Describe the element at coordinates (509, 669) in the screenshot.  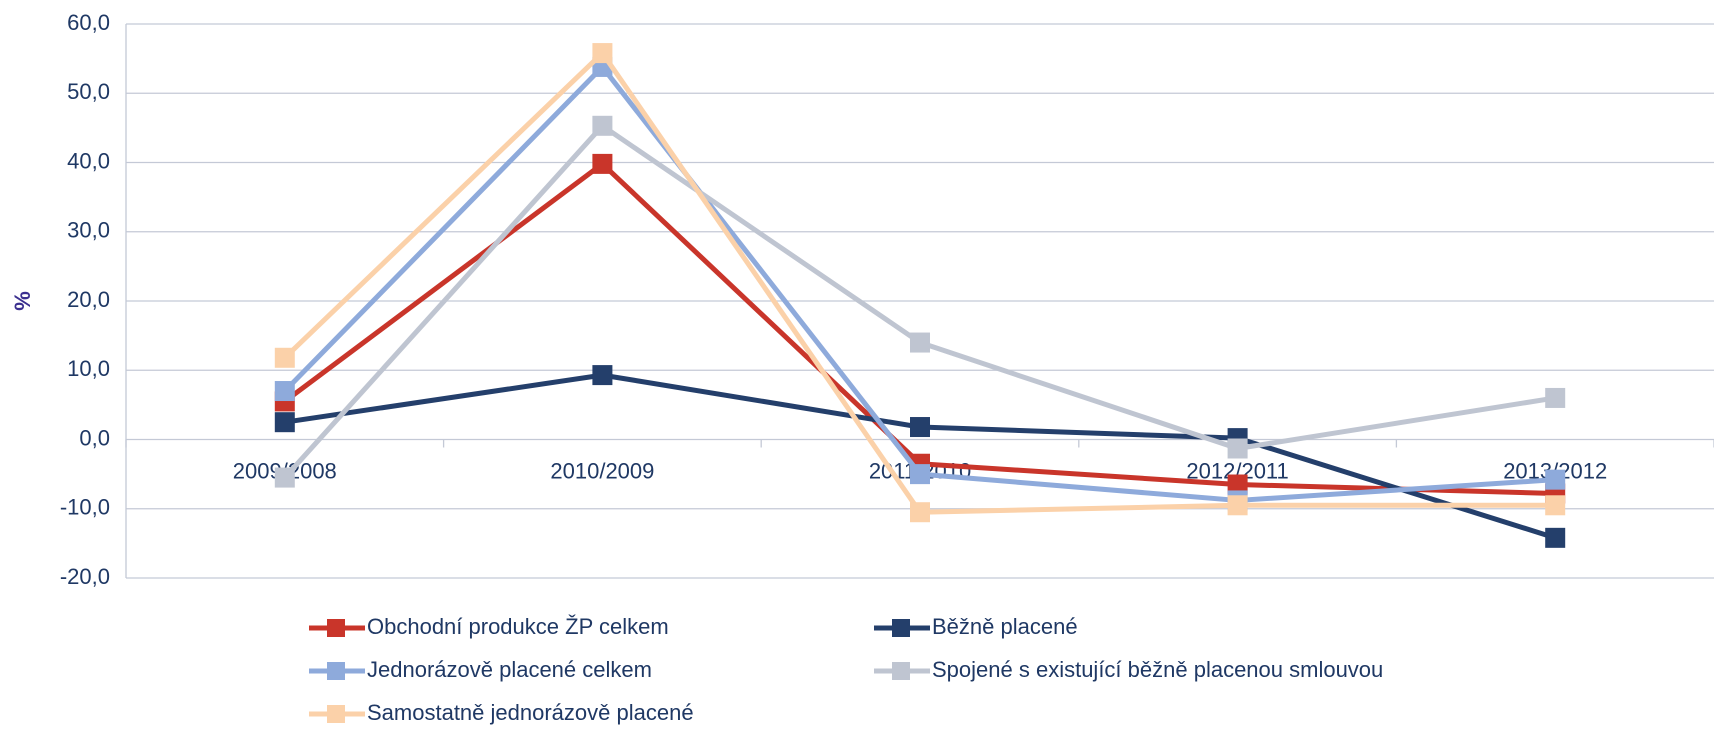
I see `legend-label: Jednorázově placené celkem` at that location.